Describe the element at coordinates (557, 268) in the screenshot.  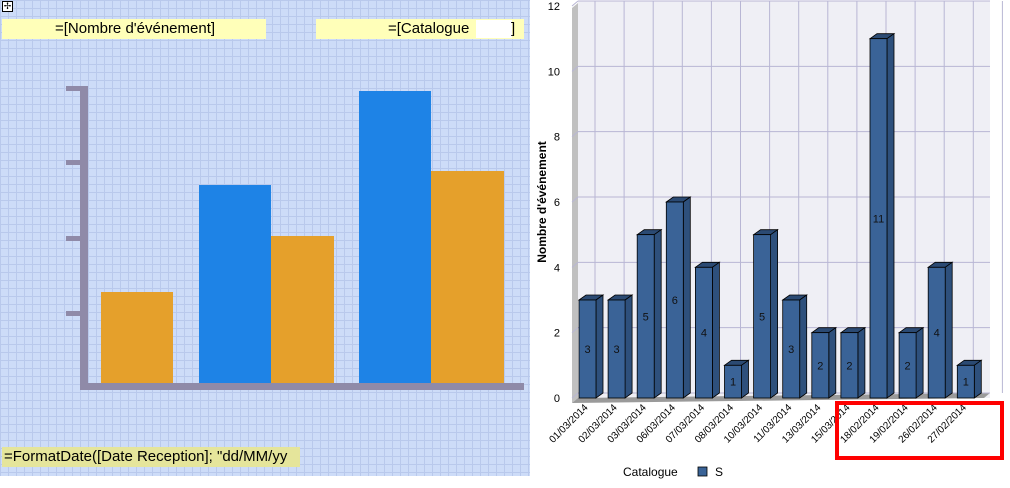
I see `y-tick-label: 4` at that location.